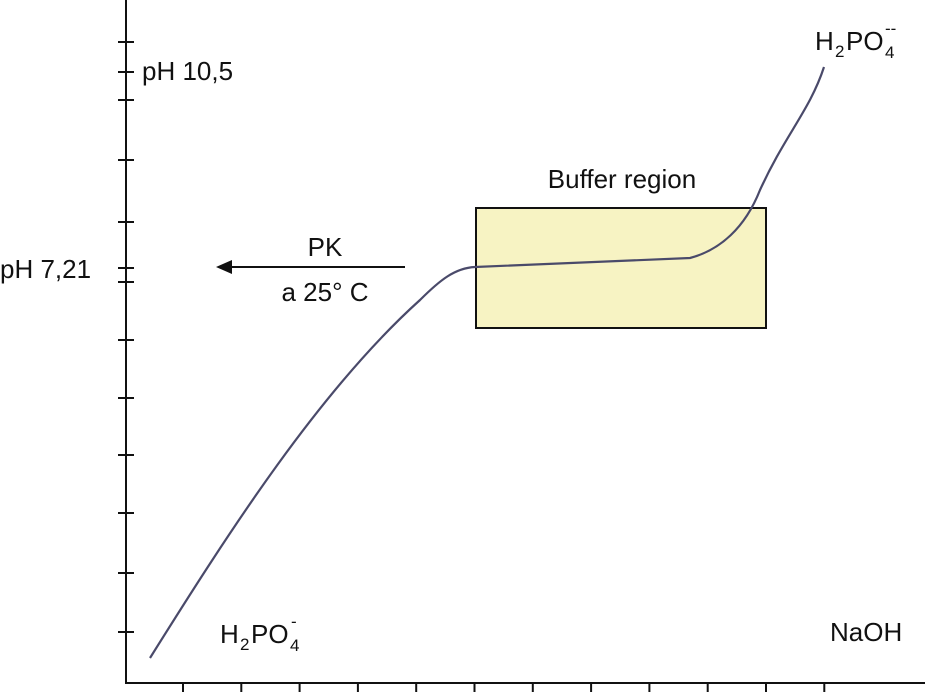 The height and width of the screenshot is (697, 925). I want to click on start-species: H 2 PO 4 -, so click(259, 633).